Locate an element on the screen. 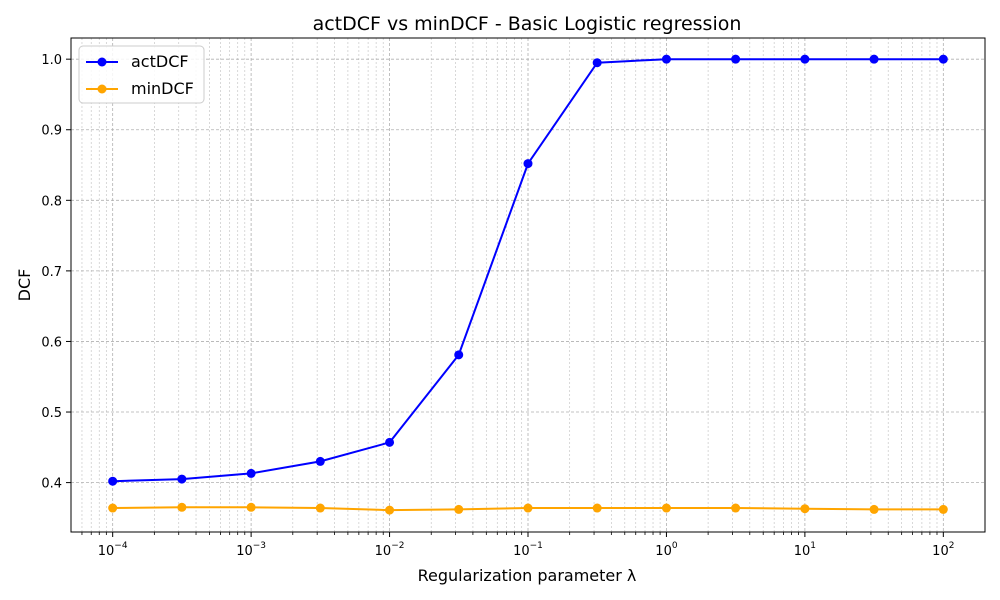  y-axis-label: DCF is located at coordinates (24, 285).